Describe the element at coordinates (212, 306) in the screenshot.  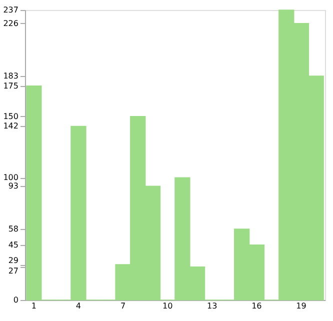
I see `x-tick-label: 13` at that location.